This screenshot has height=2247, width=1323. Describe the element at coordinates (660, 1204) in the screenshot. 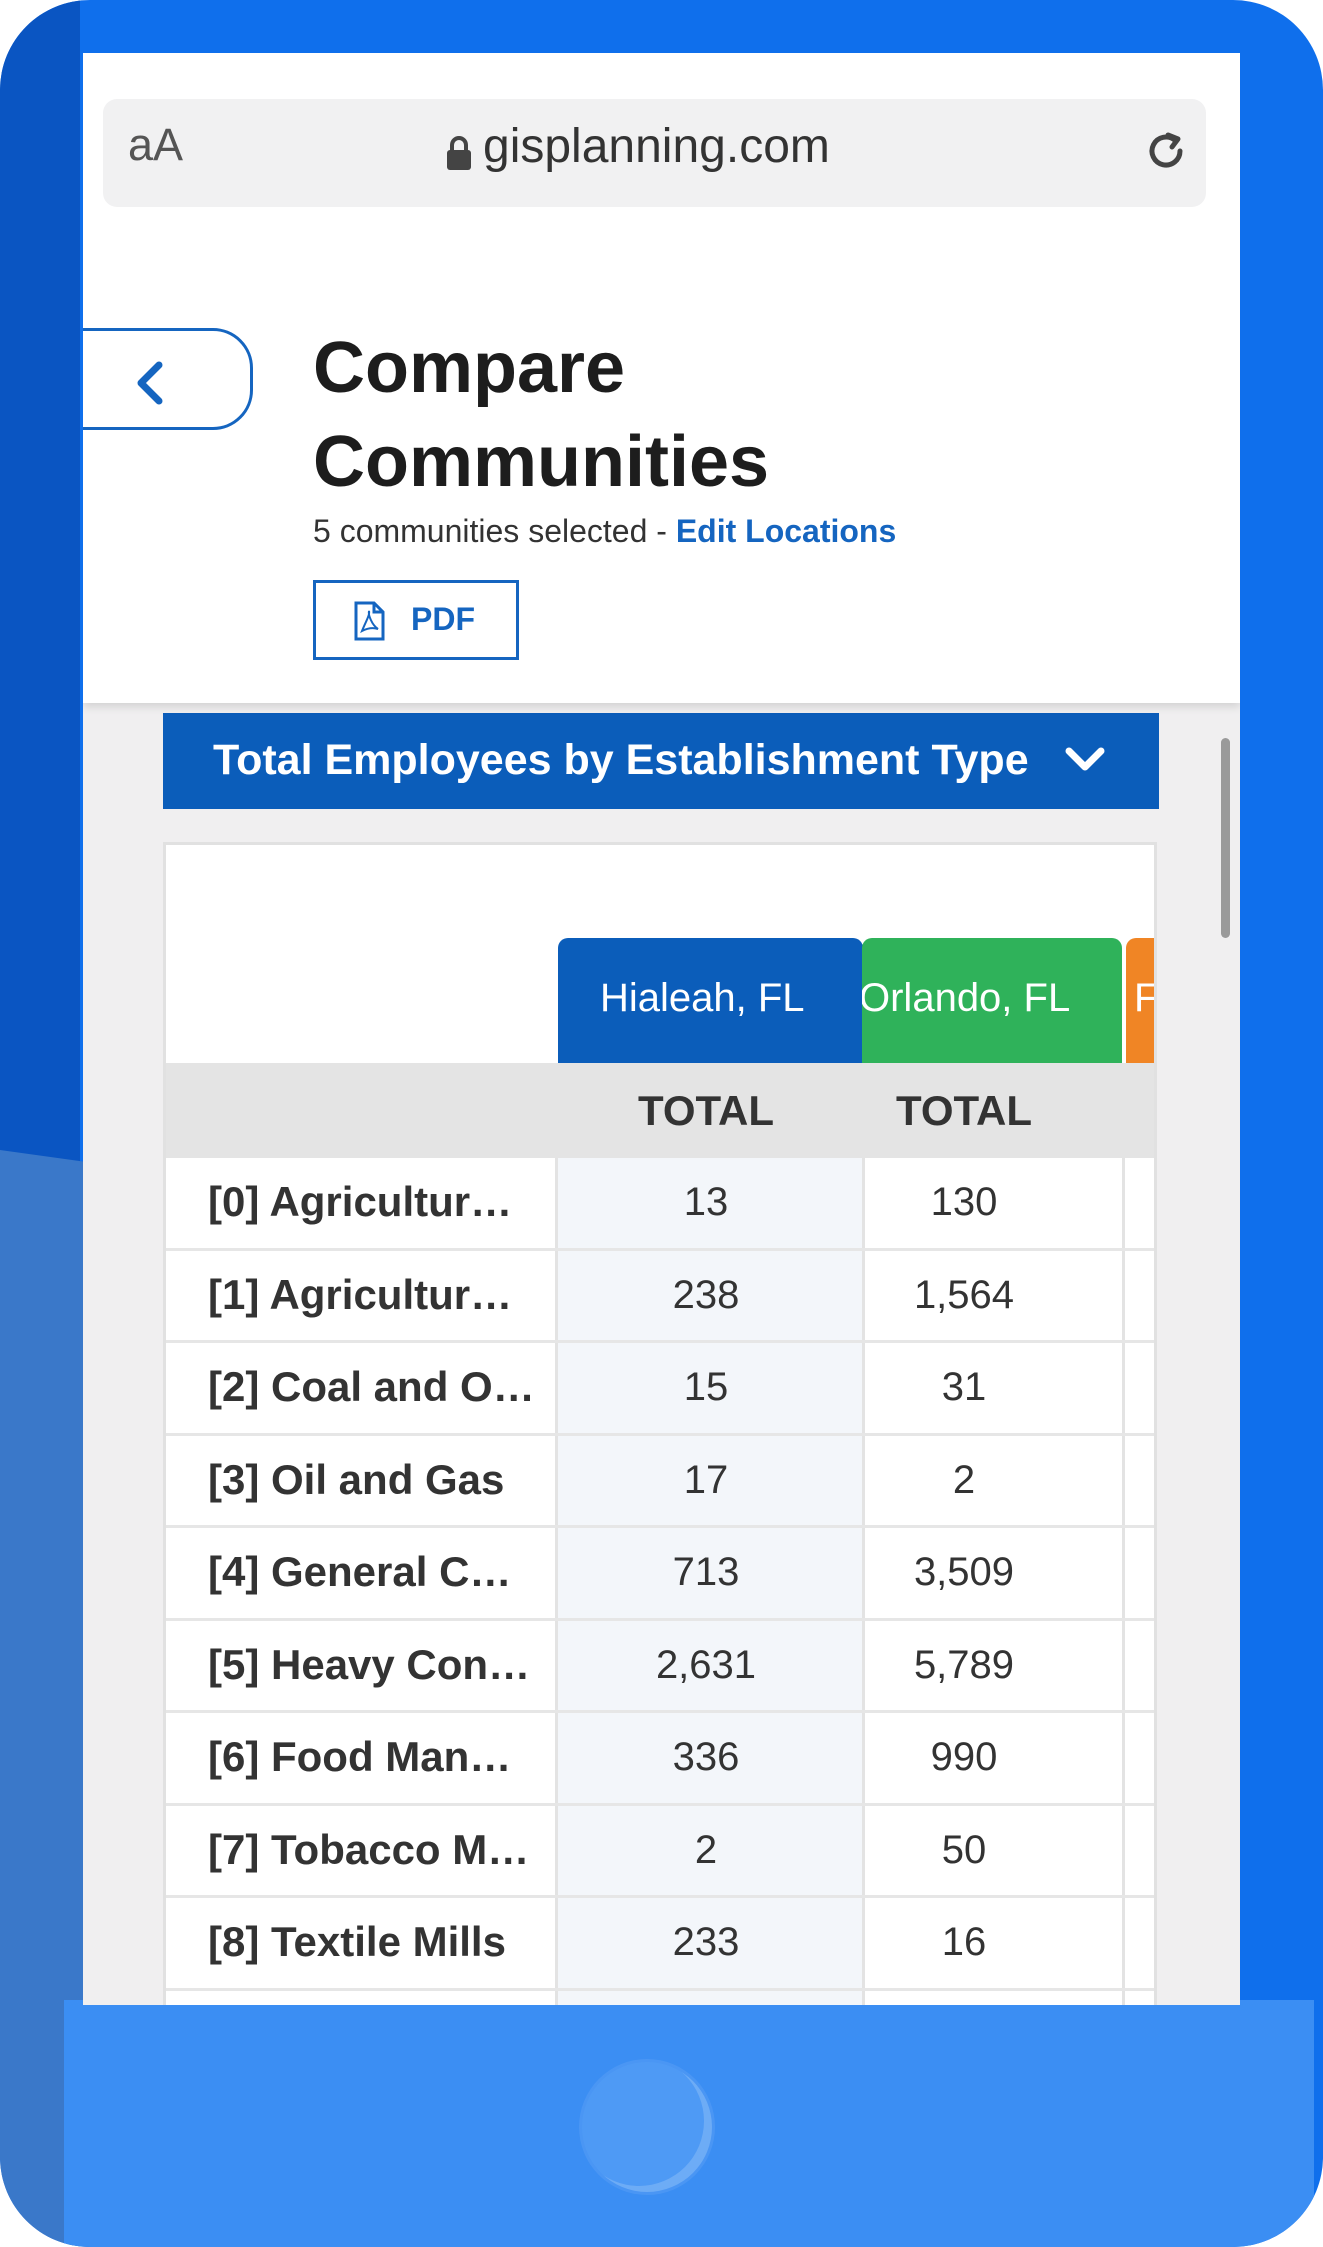

I see `table-row: [0] Agricultur… 13 130` at that location.